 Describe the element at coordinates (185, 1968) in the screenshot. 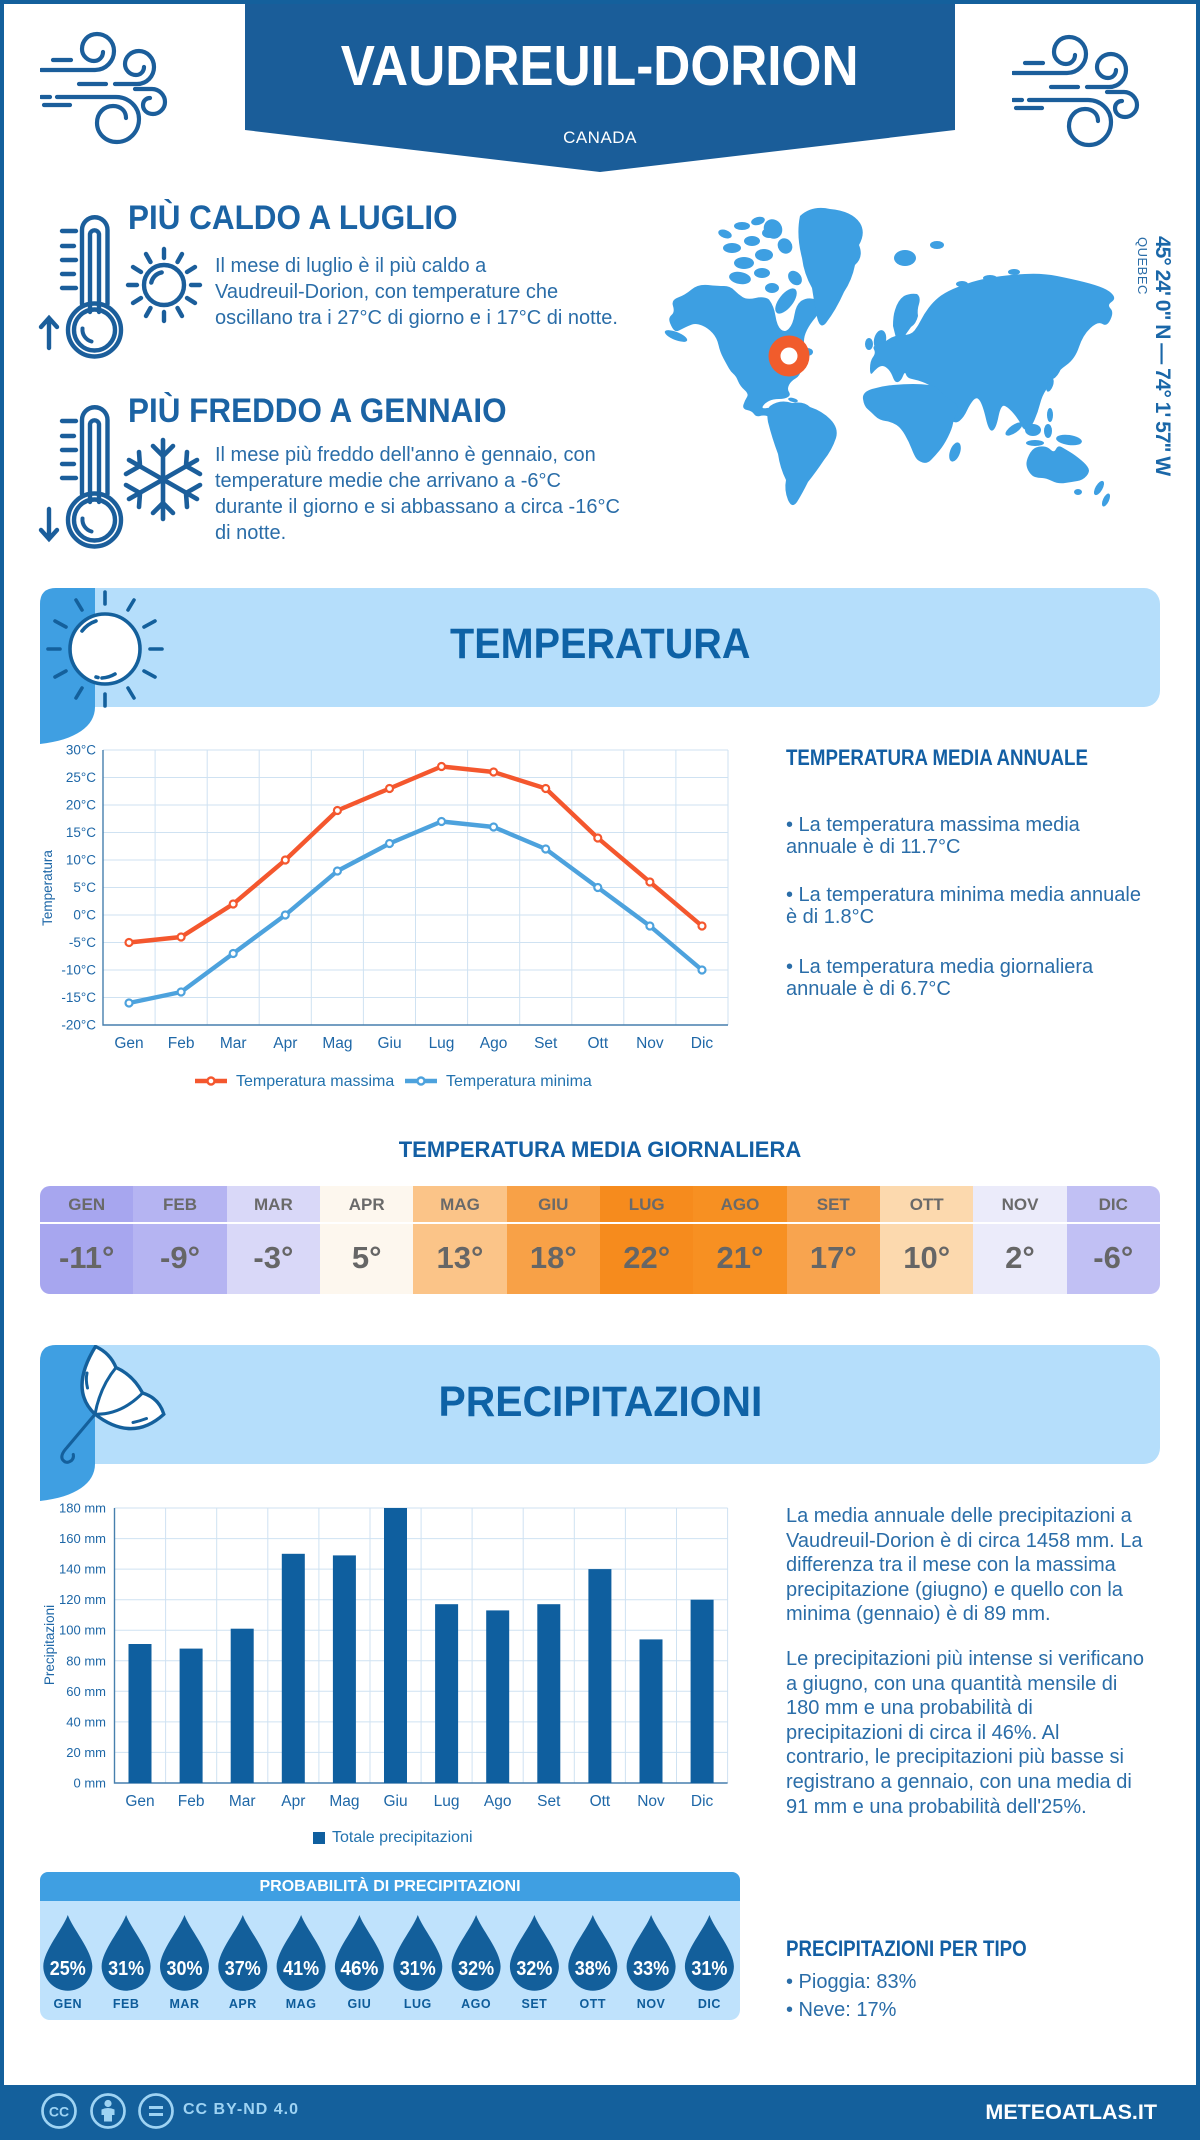

I see `svg-text: 30%` at that location.